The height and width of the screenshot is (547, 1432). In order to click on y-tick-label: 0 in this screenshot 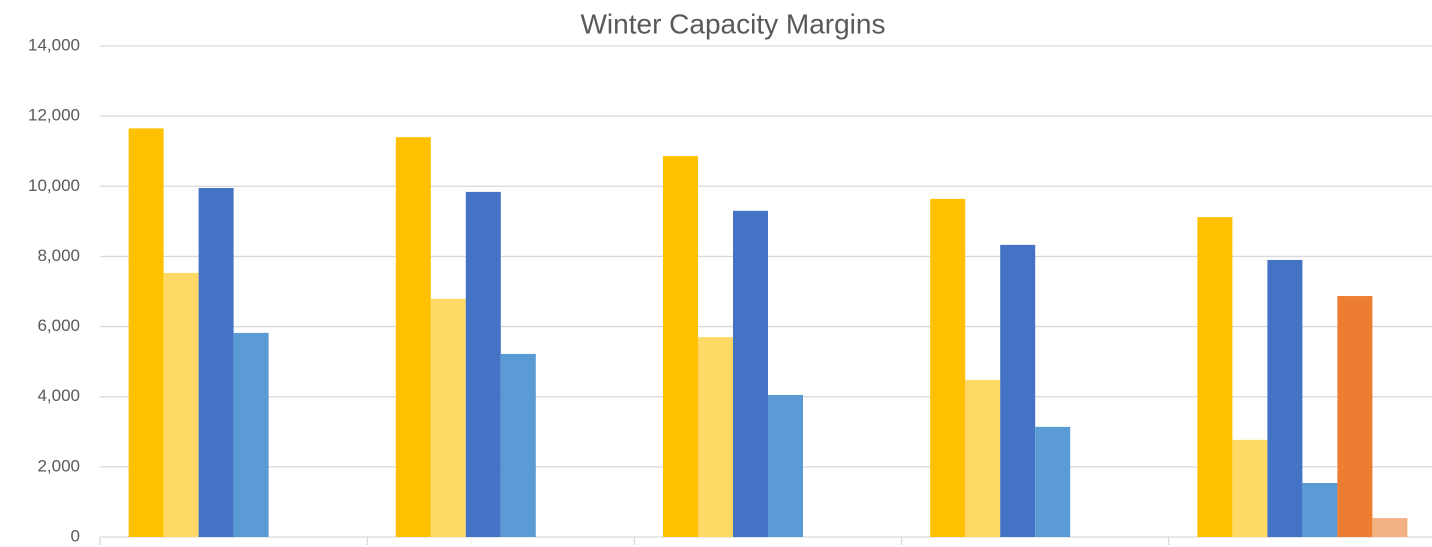, I will do `click(75, 535)`.